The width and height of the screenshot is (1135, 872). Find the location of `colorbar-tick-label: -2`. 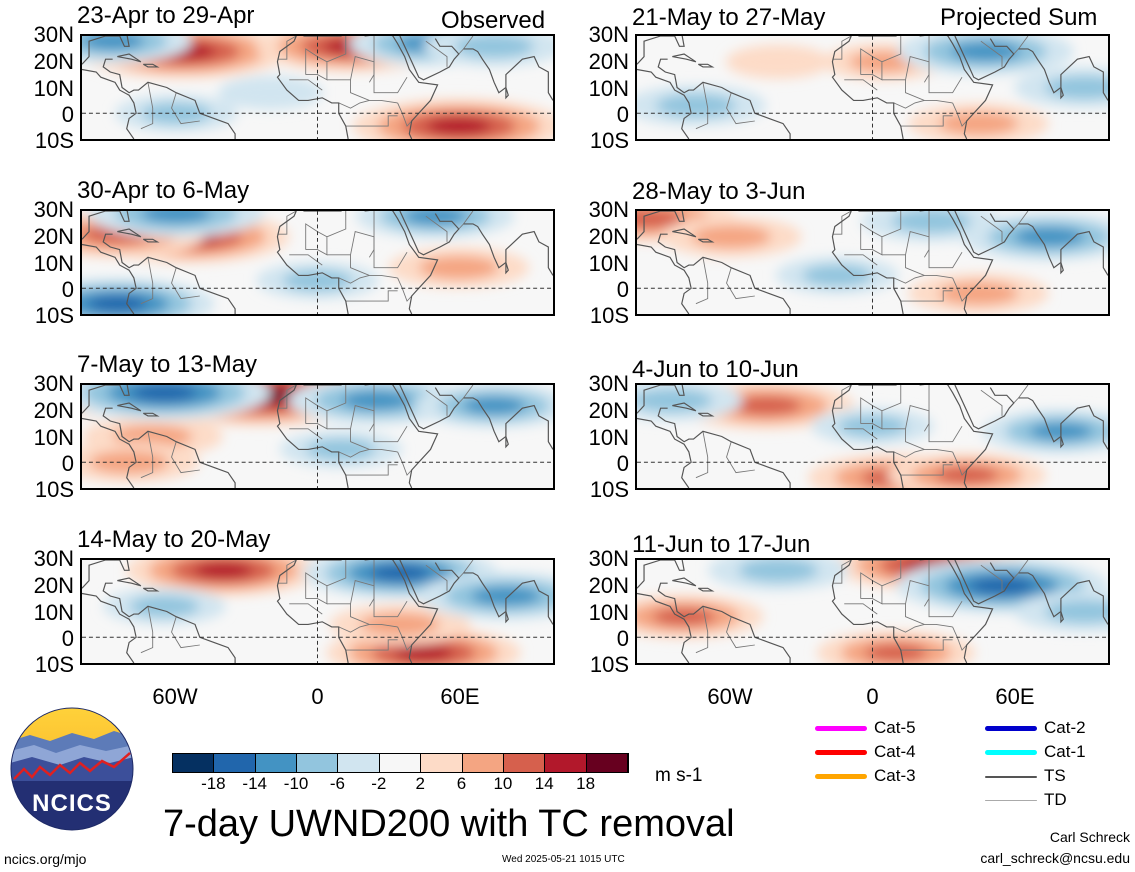

colorbar-tick-label: -2 is located at coordinates (379, 783).